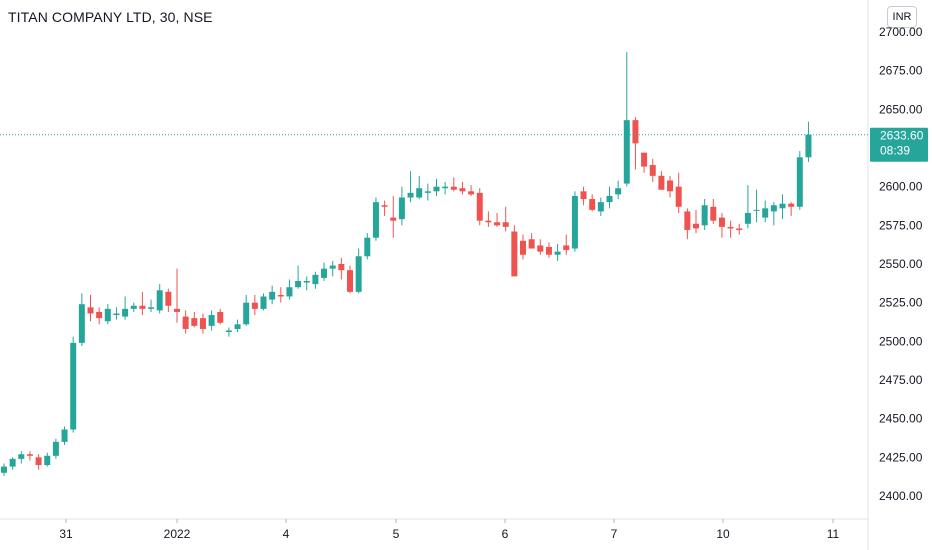 This screenshot has height=550, width=932. What do you see at coordinates (505, 534) in the screenshot?
I see `time-tick-label: 6` at bounding box center [505, 534].